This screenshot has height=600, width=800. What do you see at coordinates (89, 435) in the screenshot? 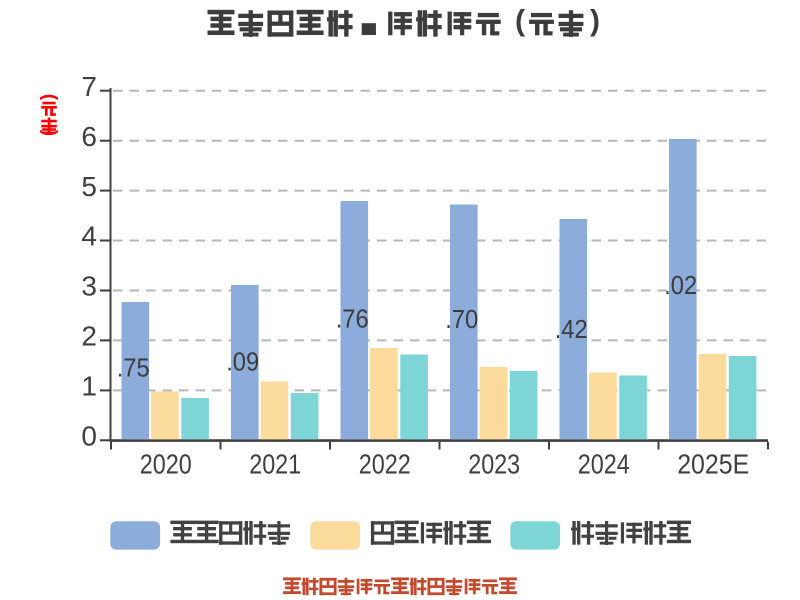
I see `svg-text: 0` at bounding box center [89, 435].